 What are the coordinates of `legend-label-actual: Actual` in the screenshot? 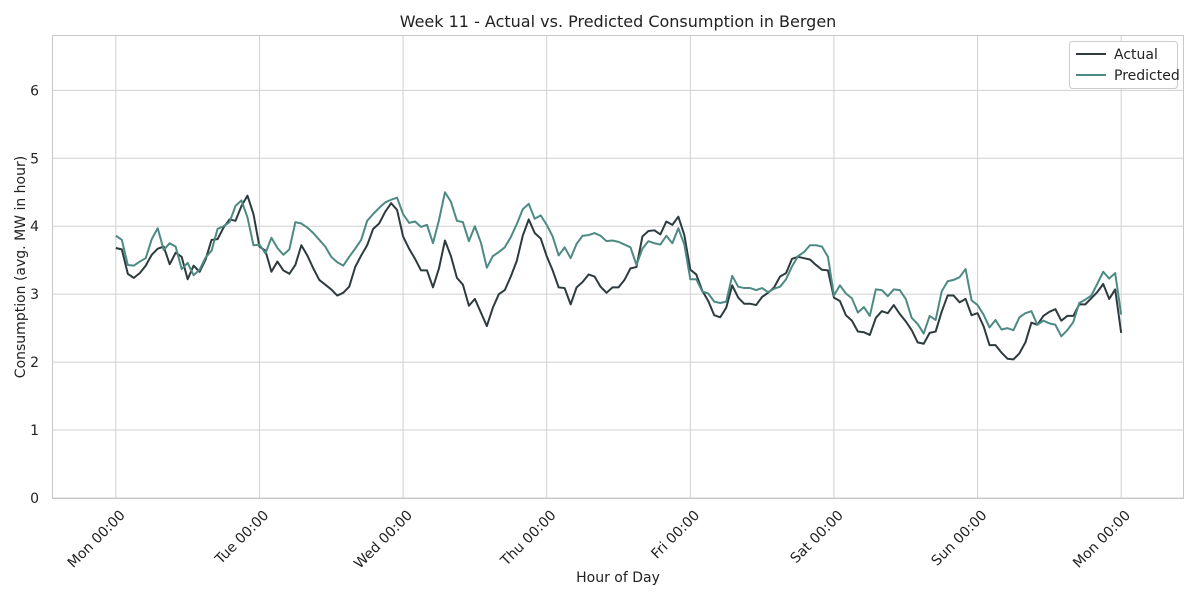 It's located at (1136, 55).